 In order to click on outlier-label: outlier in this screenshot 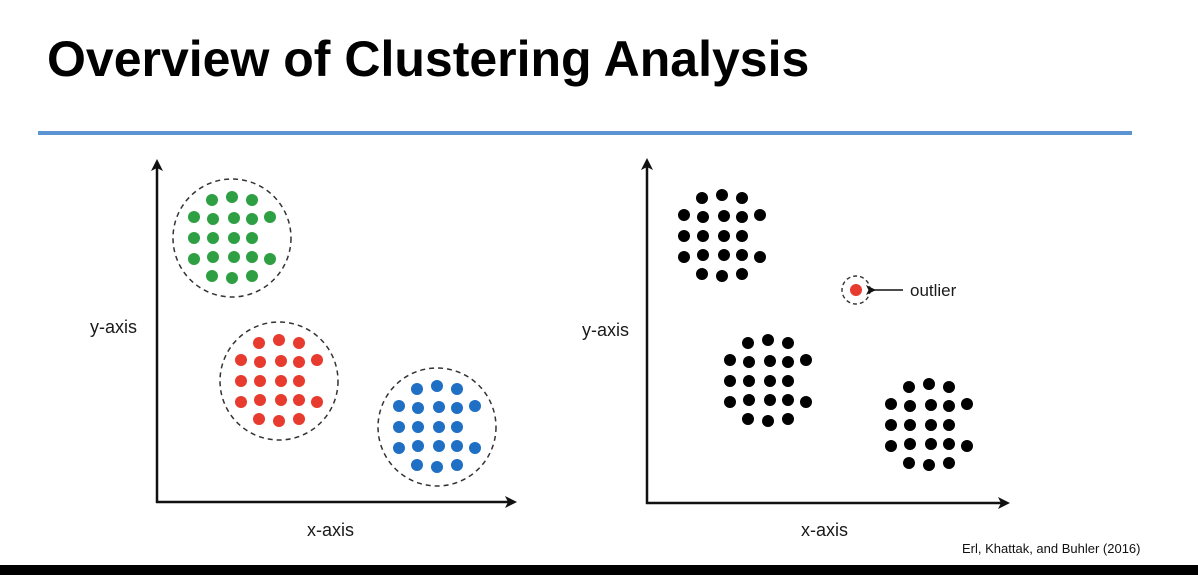, I will do `click(933, 290)`.